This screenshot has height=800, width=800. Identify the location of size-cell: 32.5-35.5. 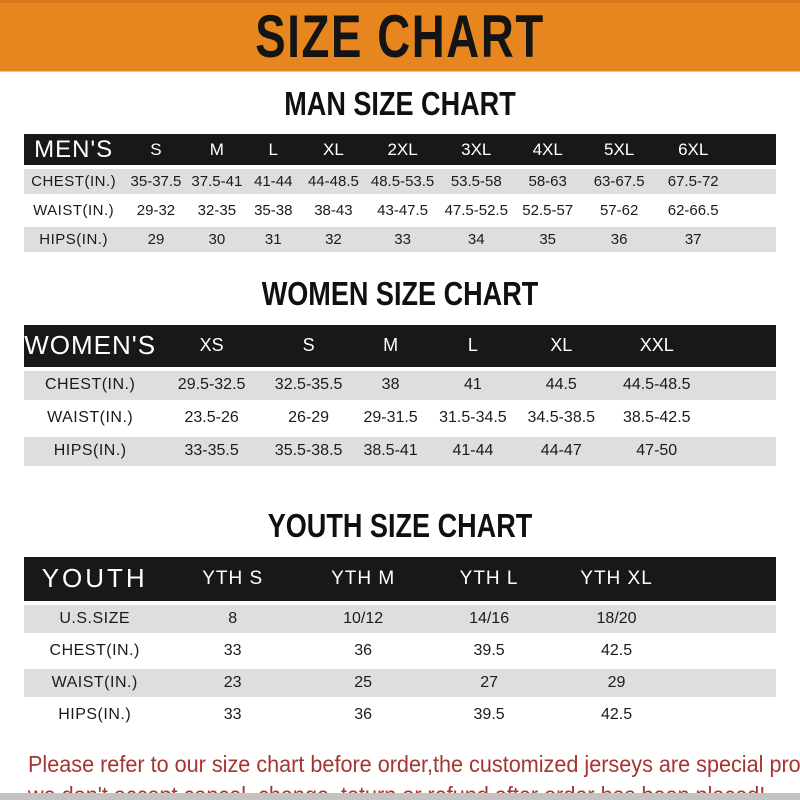
(308, 385).